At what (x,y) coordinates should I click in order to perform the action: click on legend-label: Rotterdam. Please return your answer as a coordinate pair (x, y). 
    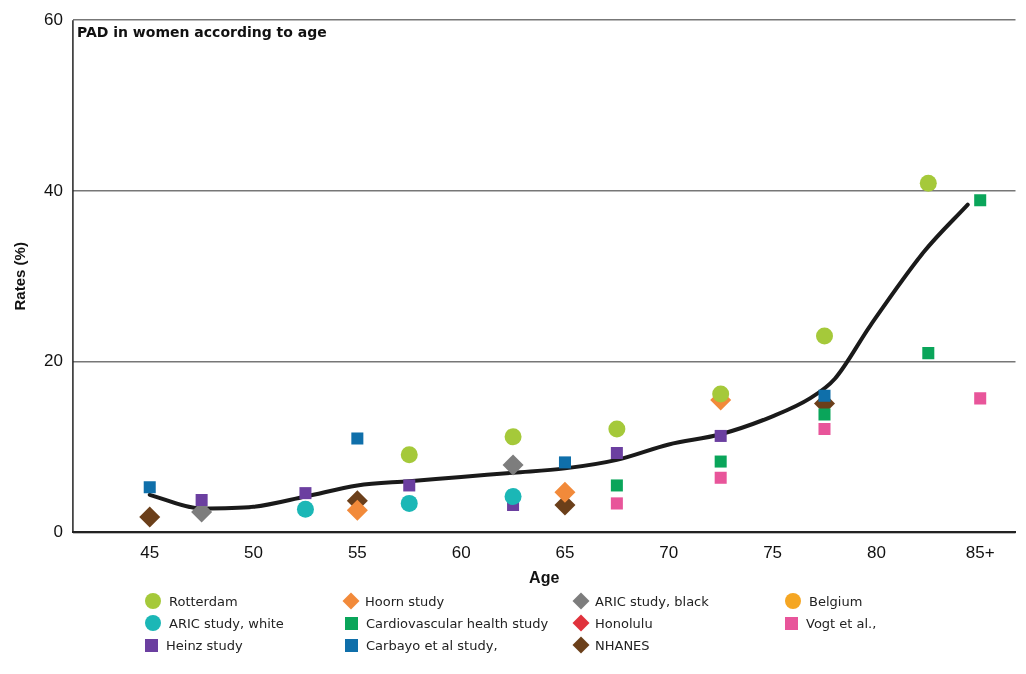
    Looking at the image, I should click on (203, 601).